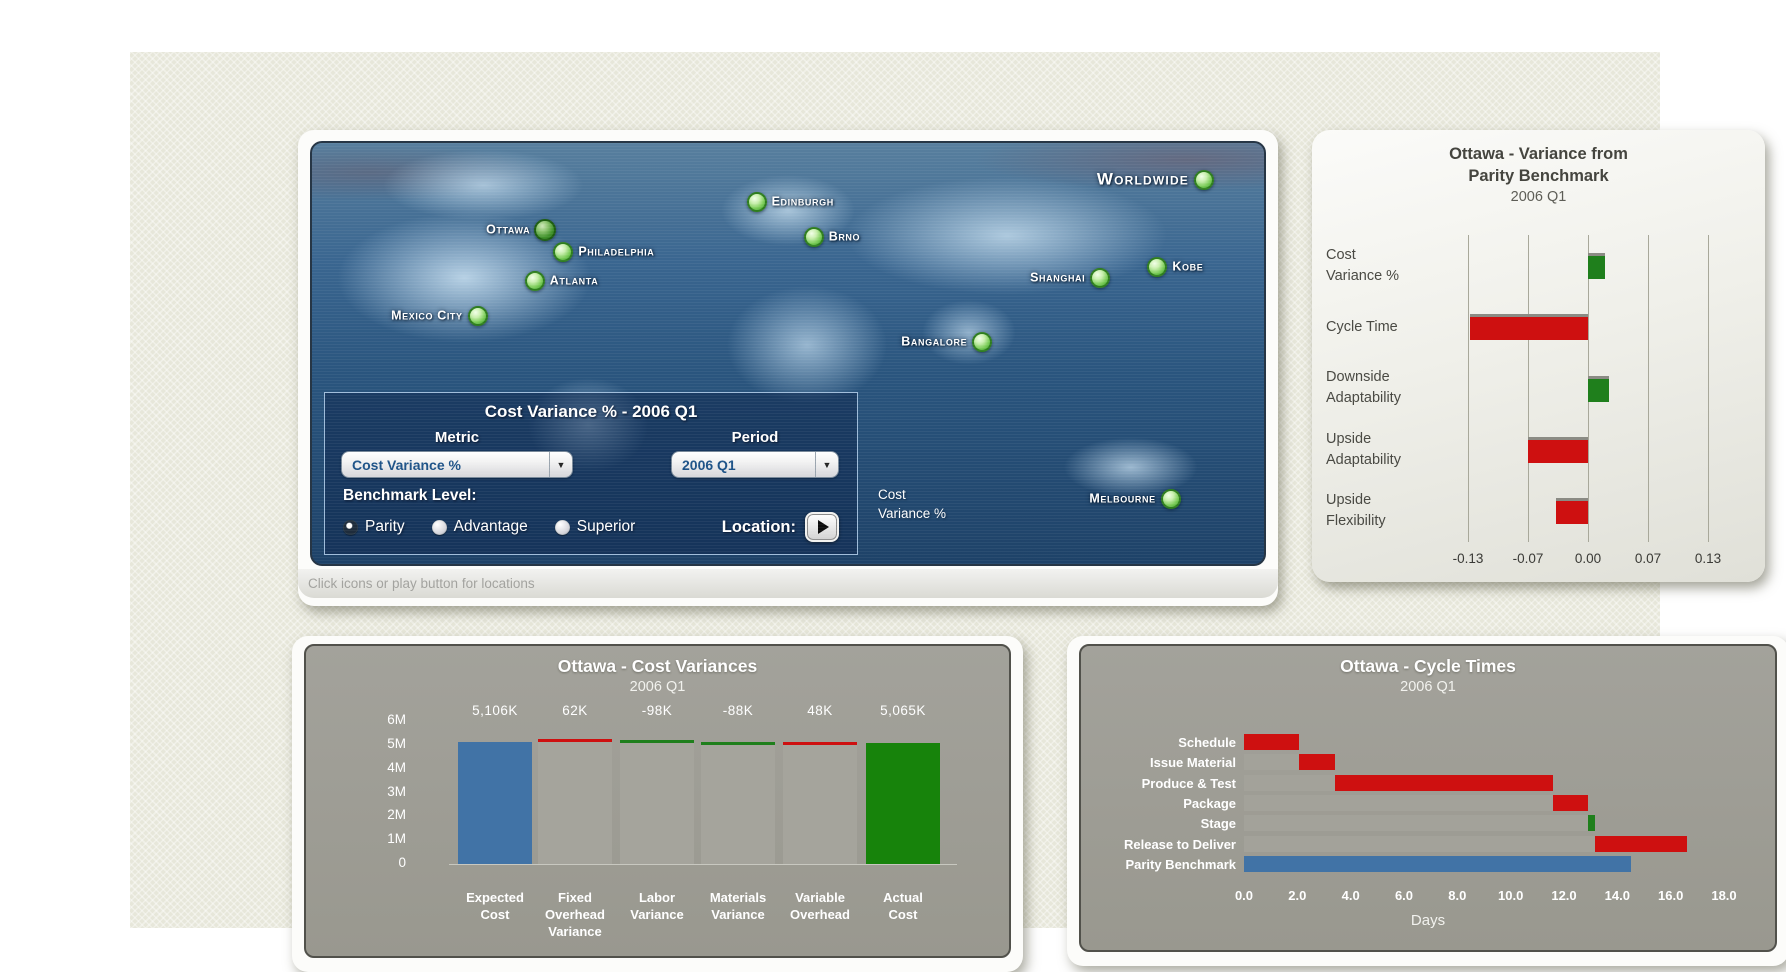 This screenshot has width=1786, height=972. Describe the element at coordinates (562, 527) in the screenshot. I see `radio-circle-superior` at that location.